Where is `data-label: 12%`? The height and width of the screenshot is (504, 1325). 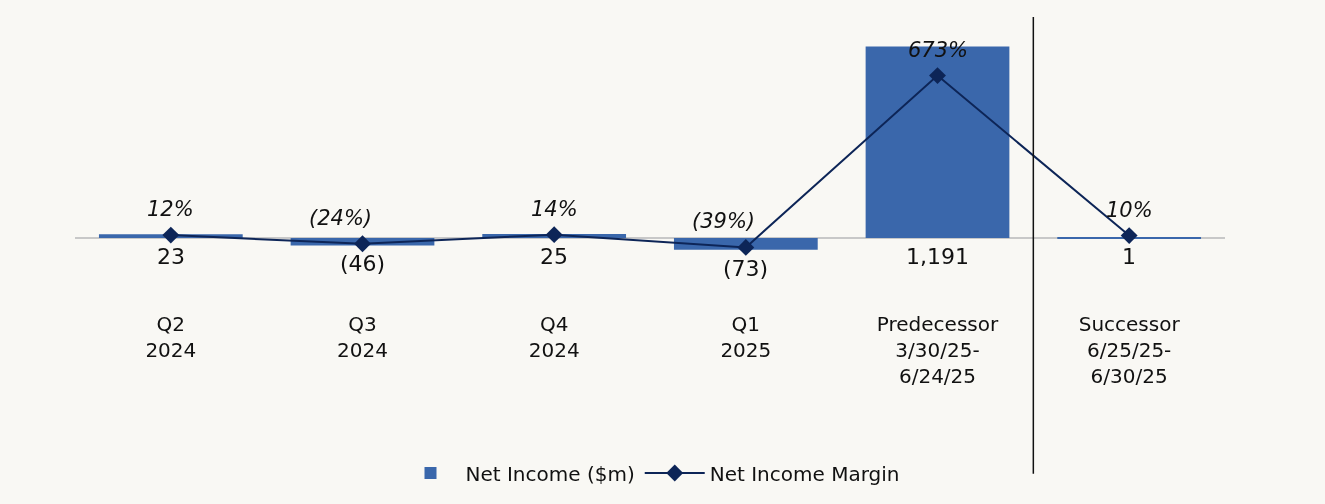 data-label: 12% is located at coordinates (170, 209).